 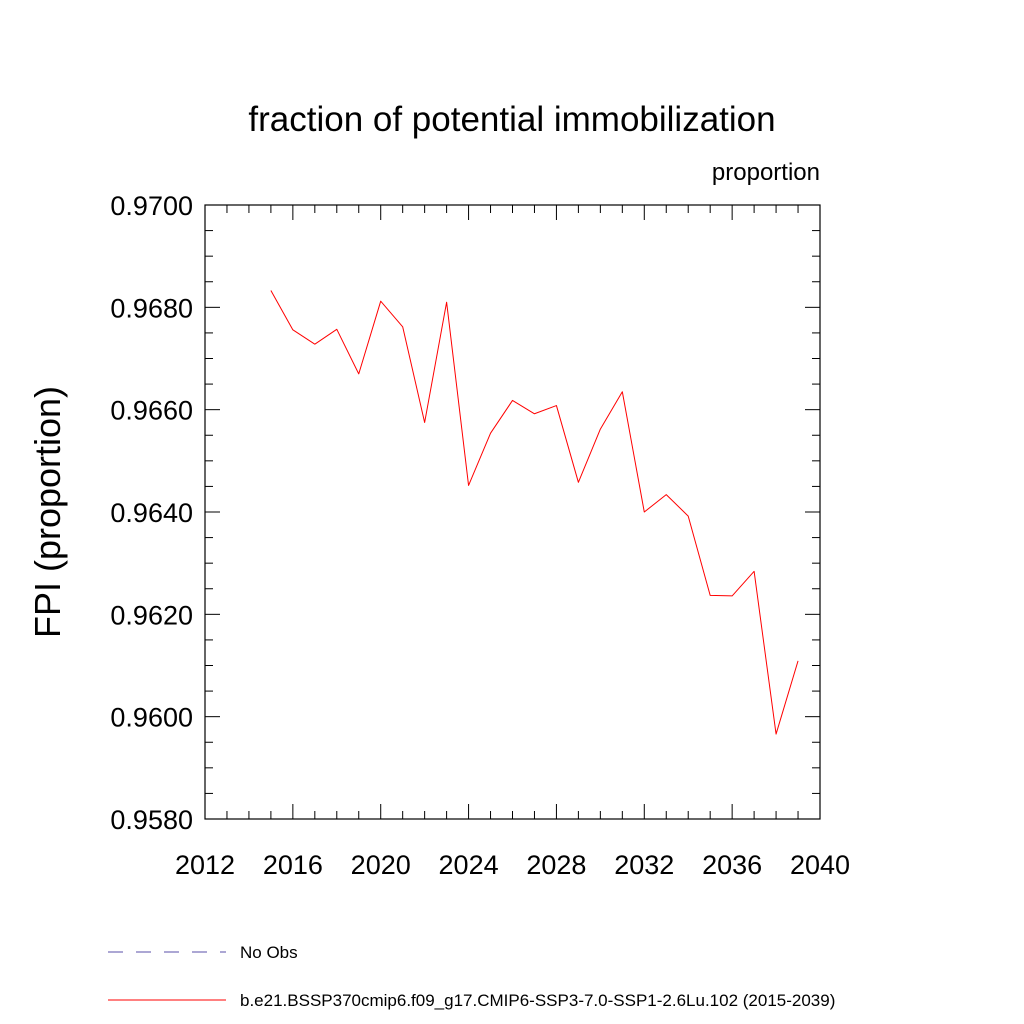 What do you see at coordinates (820, 865) in the screenshot?
I see `x-tick-label: 2040` at bounding box center [820, 865].